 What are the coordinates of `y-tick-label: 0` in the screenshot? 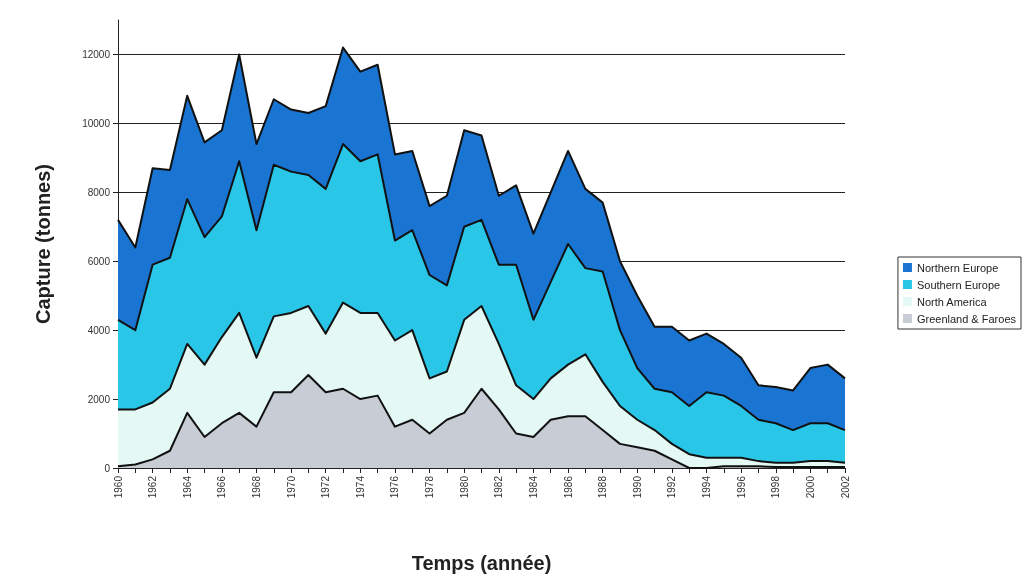 It's located at (107, 468).